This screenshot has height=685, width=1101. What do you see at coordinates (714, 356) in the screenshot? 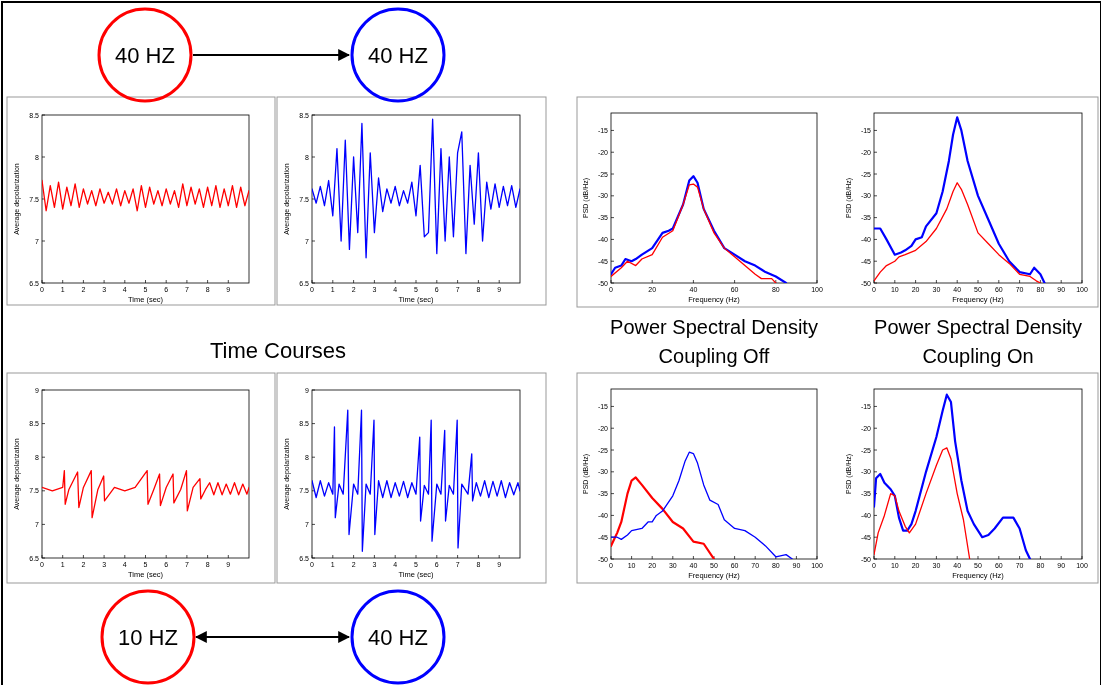
I see `chart-subtitle: Coupling Off` at bounding box center [714, 356].